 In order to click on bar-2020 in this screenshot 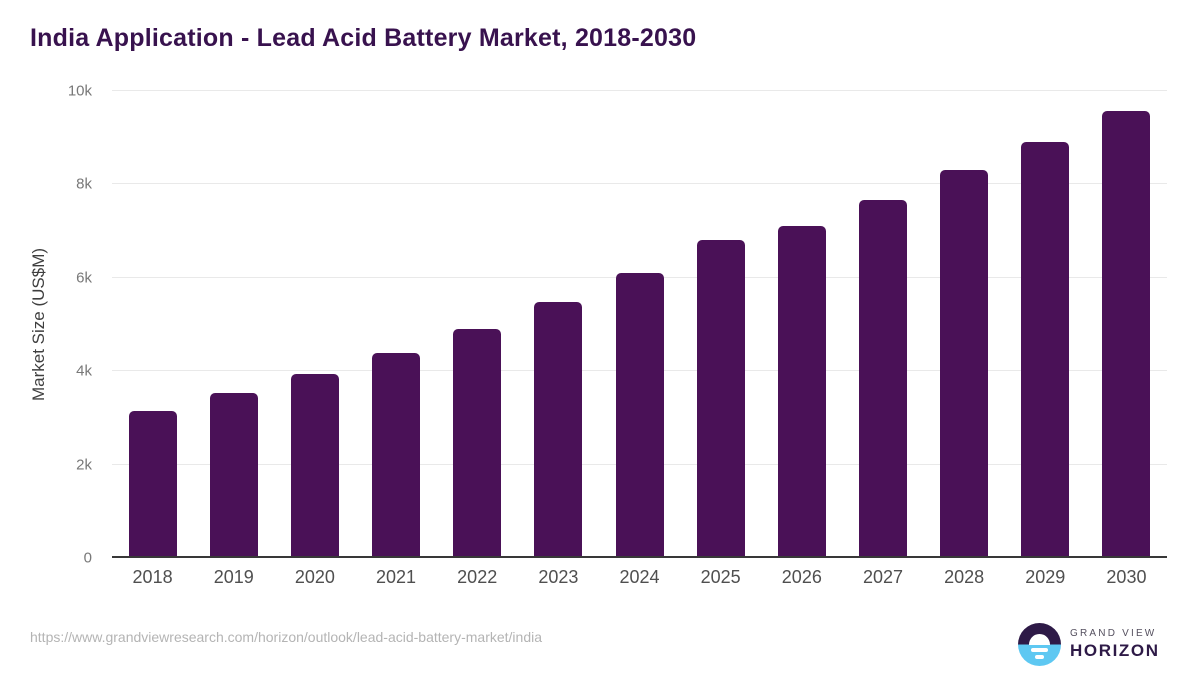, I will do `click(314, 465)`.